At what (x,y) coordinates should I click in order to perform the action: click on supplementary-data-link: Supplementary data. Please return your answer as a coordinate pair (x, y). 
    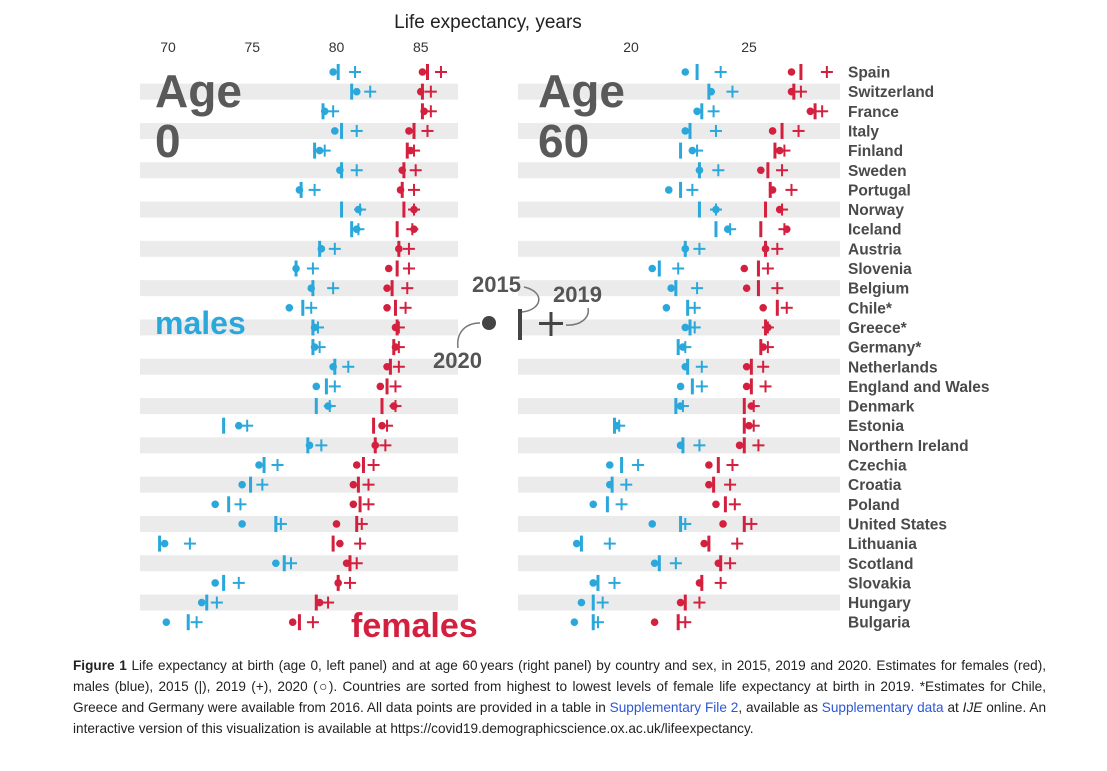
    Looking at the image, I should click on (882, 707).